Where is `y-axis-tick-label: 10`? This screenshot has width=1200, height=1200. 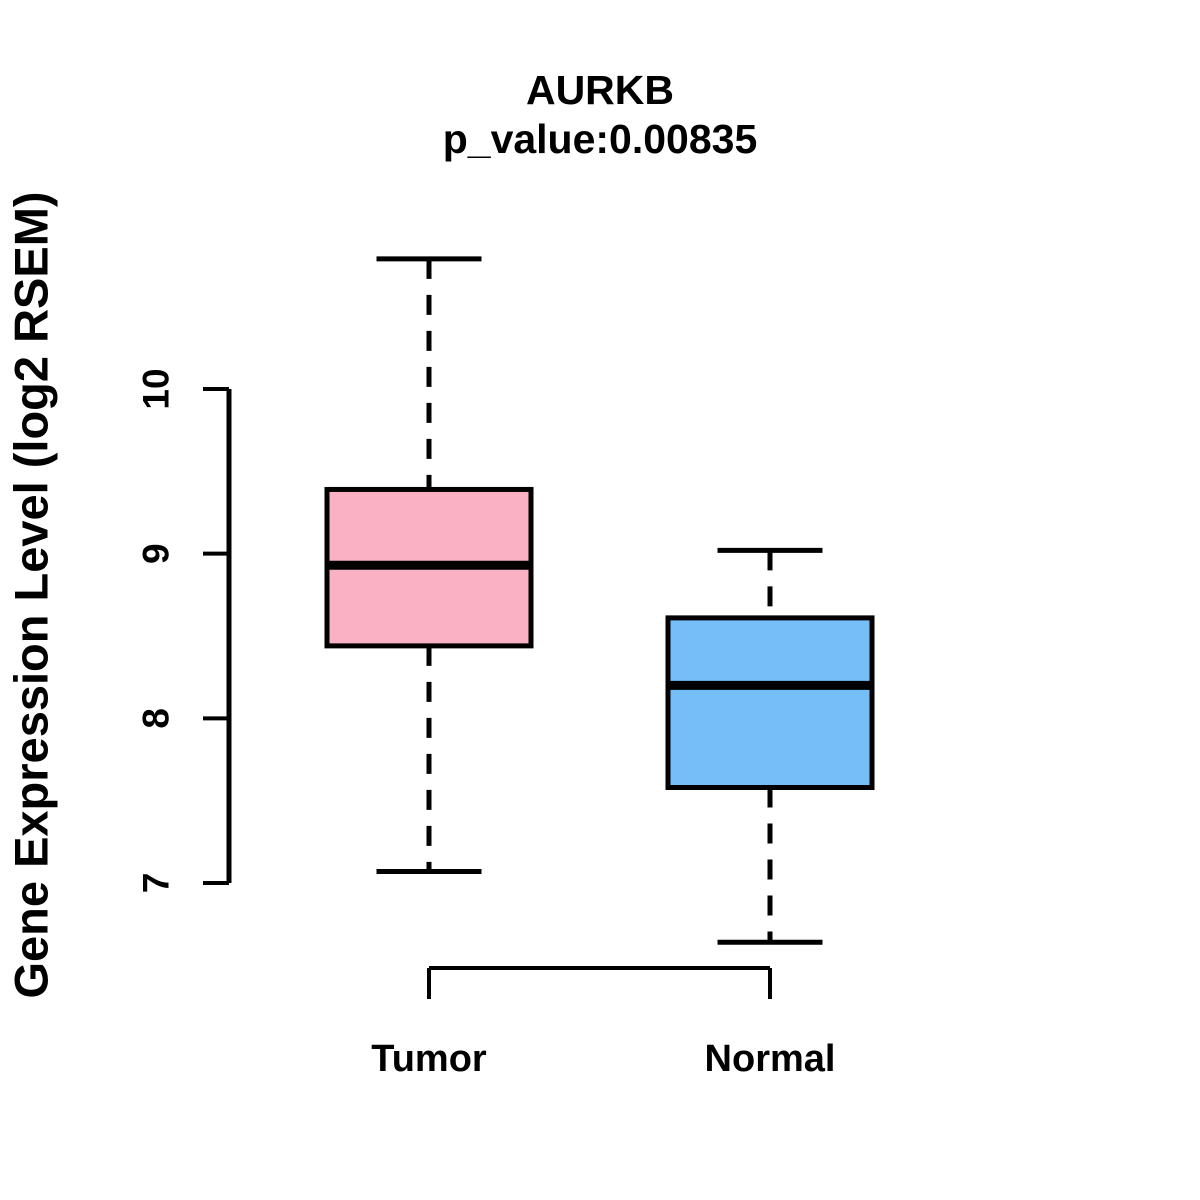
y-axis-tick-label: 10 is located at coordinates (156, 388).